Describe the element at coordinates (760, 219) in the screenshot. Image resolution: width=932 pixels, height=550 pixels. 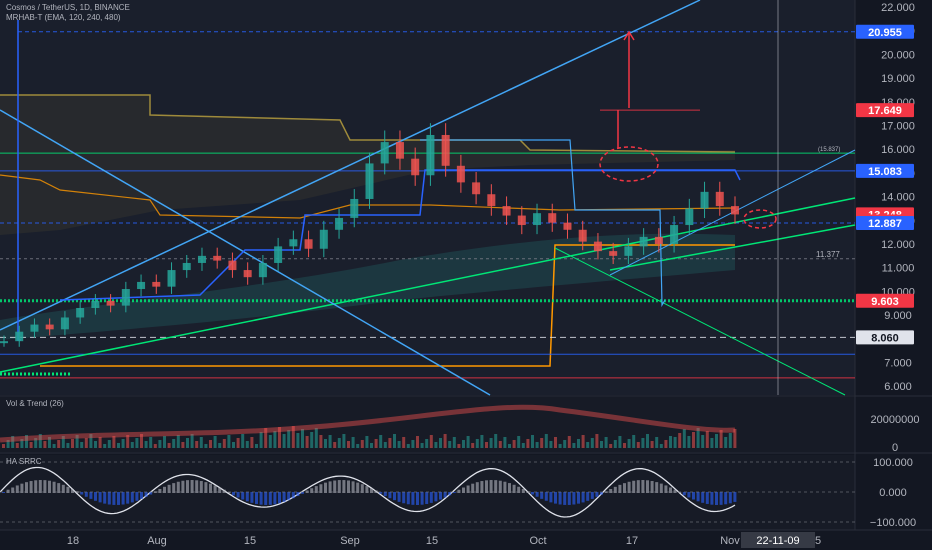
I see `target-ellipse` at that location.